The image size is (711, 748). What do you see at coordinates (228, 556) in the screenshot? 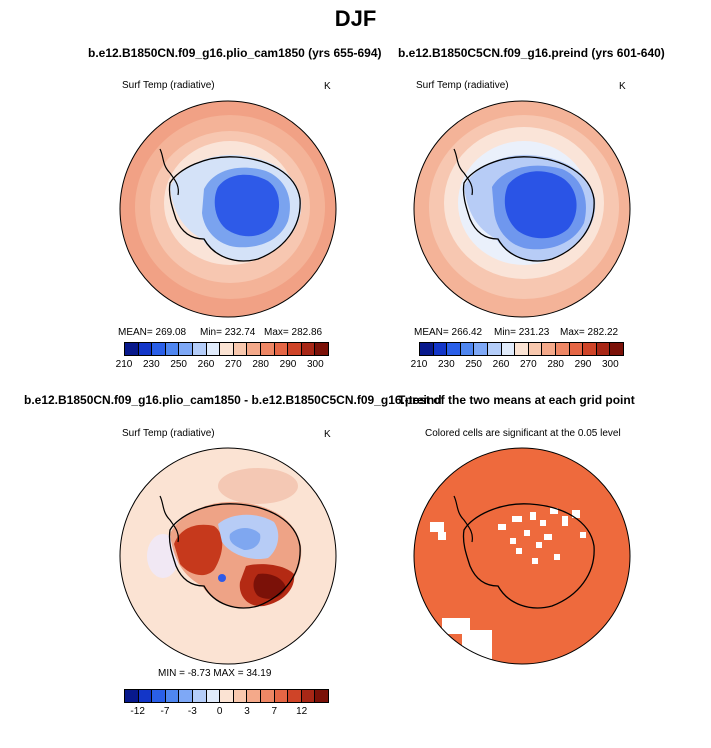
I see `antarctic-difference-map` at bounding box center [228, 556].